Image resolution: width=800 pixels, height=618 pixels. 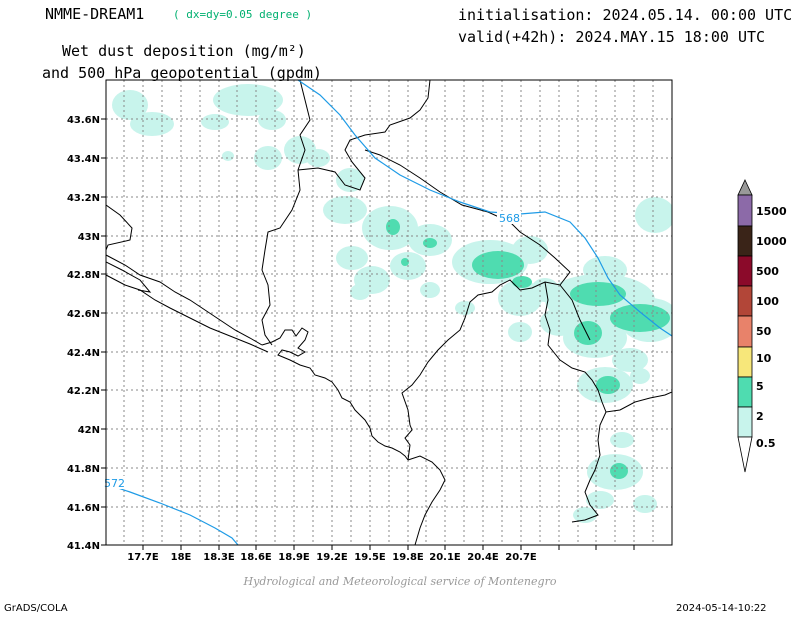 I want to click on variable-title-line2: and 500 hPa geopotential (gpdm), so click(x=182, y=73).